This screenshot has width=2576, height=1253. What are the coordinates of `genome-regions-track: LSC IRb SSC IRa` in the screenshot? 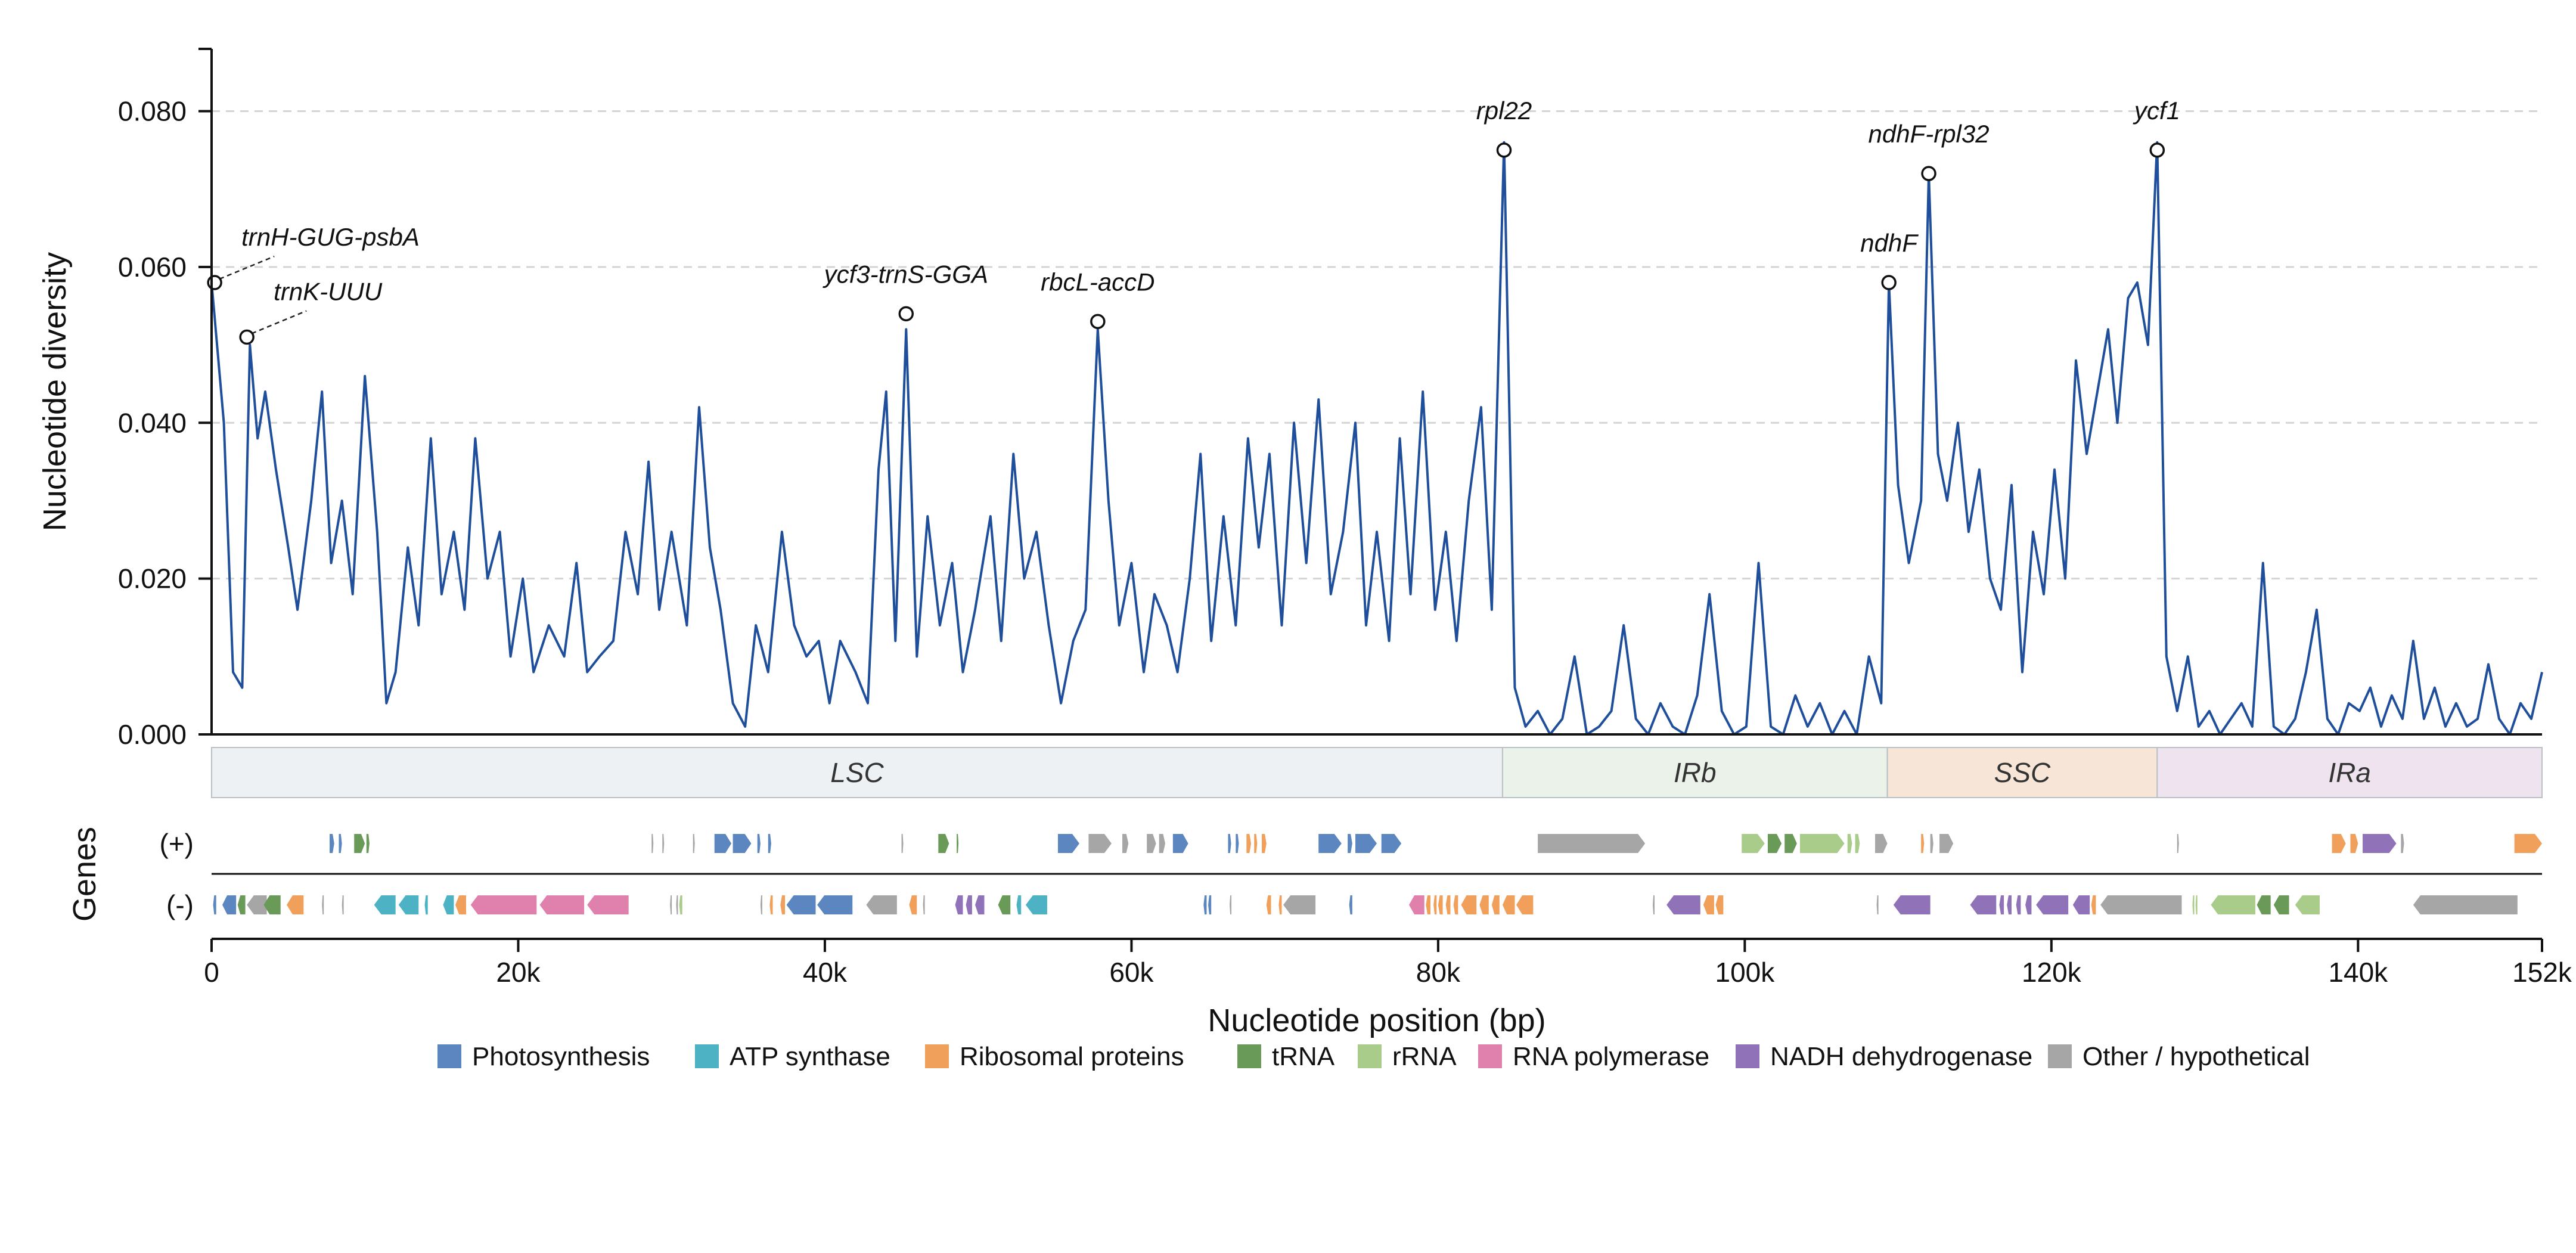 It's located at (1377, 772).